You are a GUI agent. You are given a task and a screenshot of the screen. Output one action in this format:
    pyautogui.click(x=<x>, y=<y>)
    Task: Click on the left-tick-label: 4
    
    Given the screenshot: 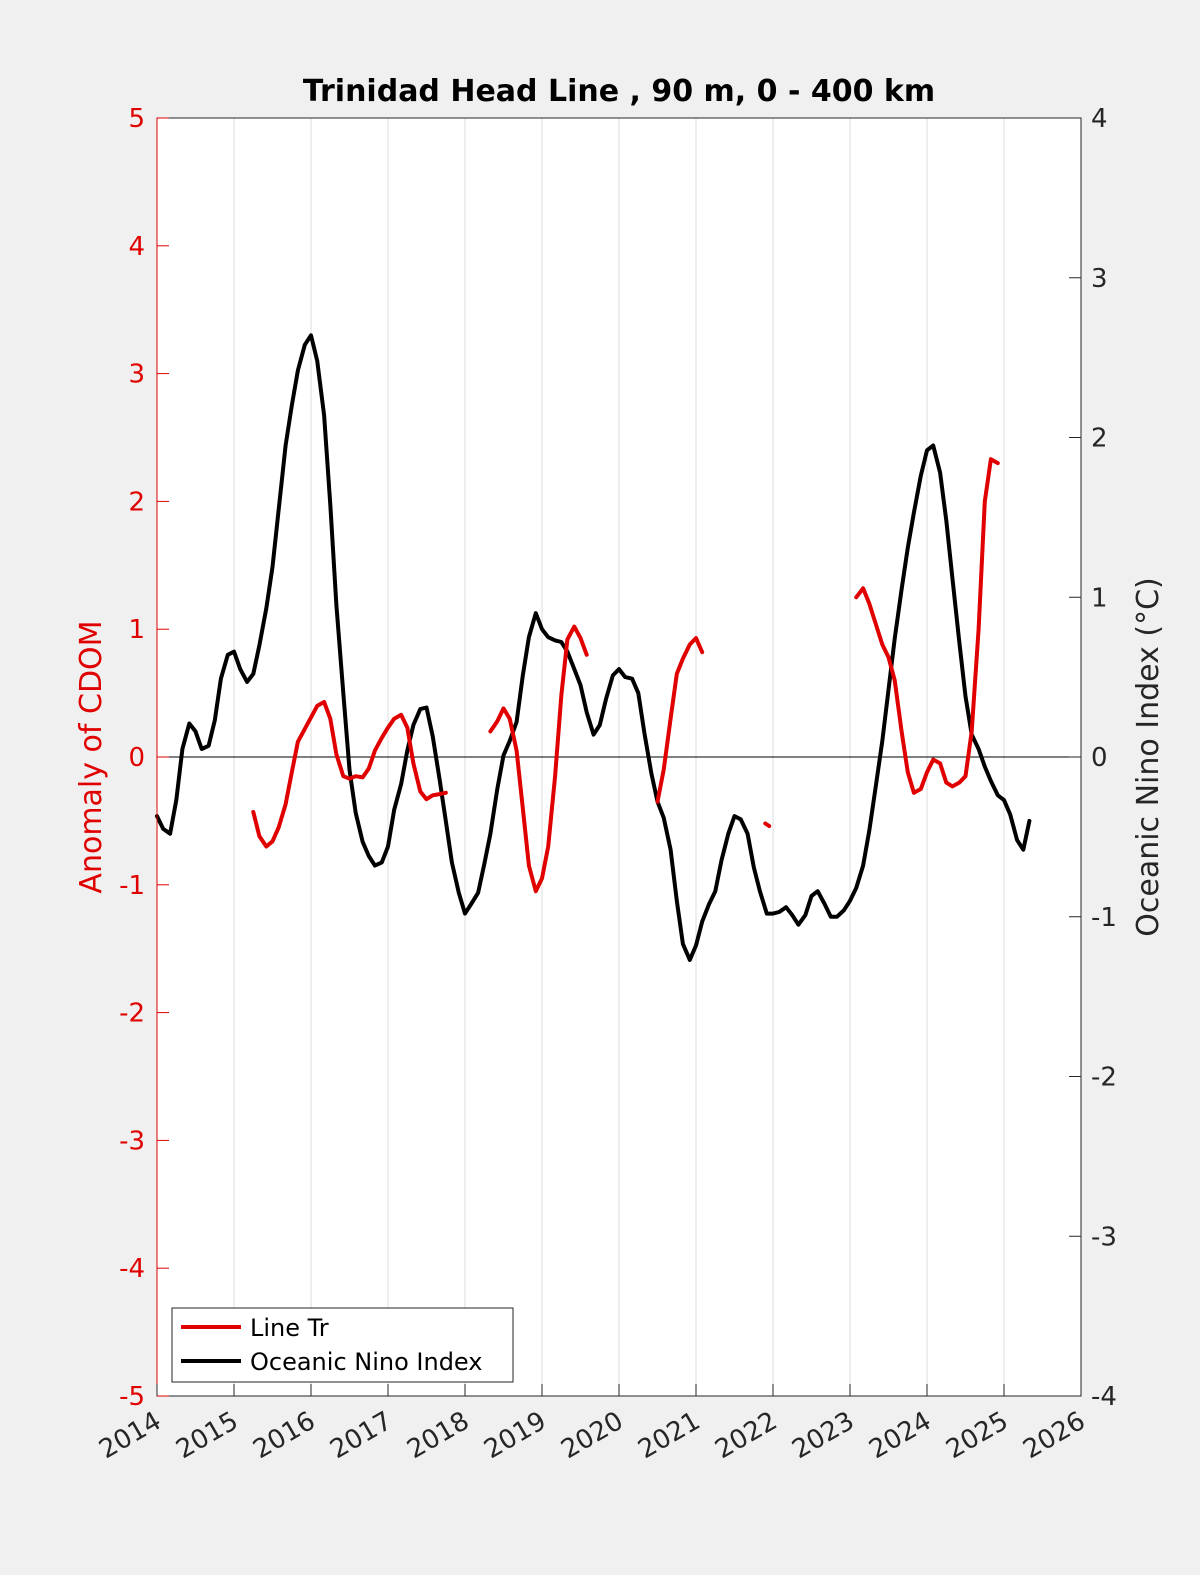 What is the action you would take?
    pyautogui.click(x=136, y=247)
    